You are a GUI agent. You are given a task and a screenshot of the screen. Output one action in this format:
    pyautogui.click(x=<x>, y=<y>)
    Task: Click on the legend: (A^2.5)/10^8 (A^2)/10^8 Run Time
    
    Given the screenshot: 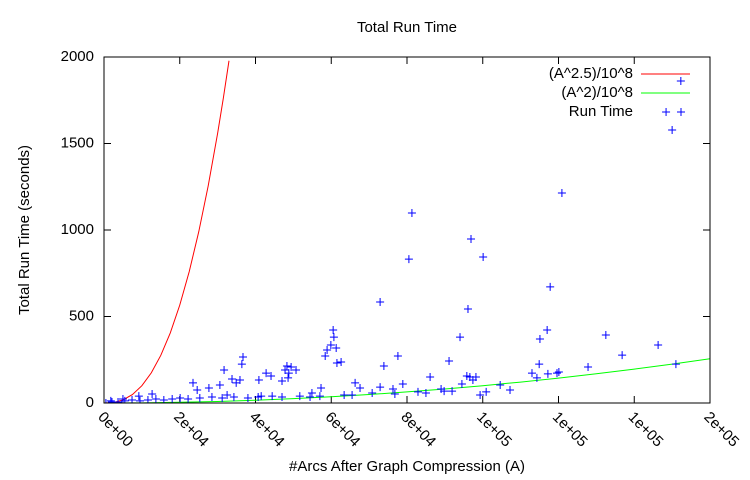 What is the action you would take?
    pyautogui.click(x=619, y=92)
    